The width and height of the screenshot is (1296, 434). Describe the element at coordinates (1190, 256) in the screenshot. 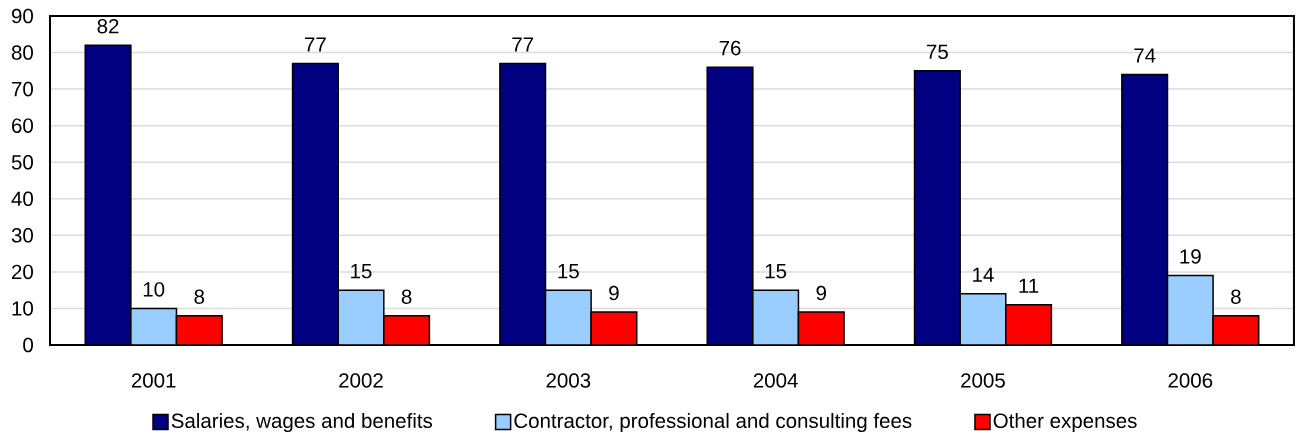

I see `data-label: 19` at that location.